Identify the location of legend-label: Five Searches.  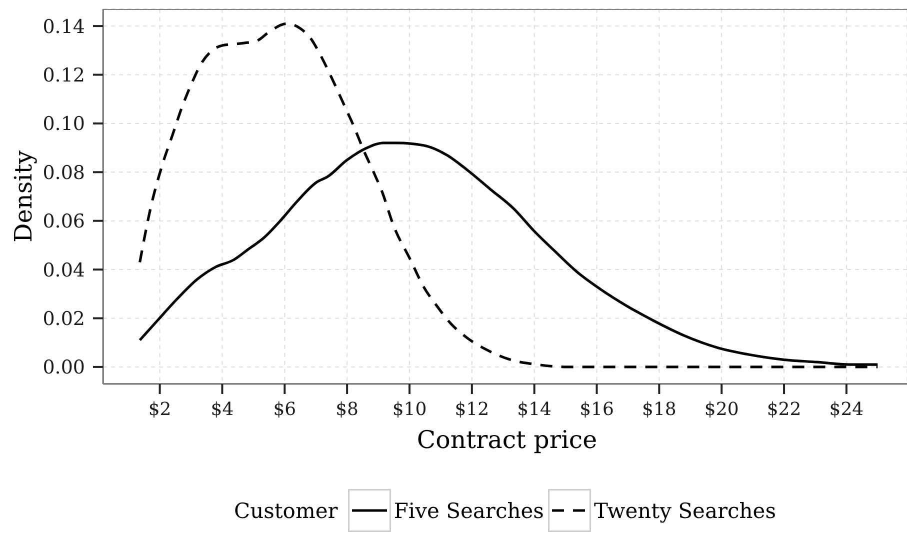
(469, 510).